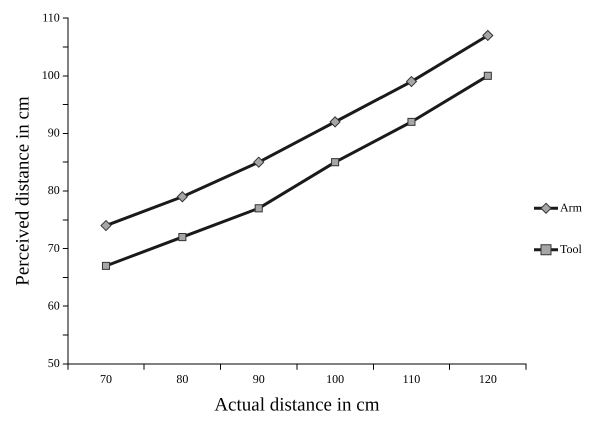 The width and height of the screenshot is (594, 429). I want to click on y-tick-label: 110, so click(51, 17).